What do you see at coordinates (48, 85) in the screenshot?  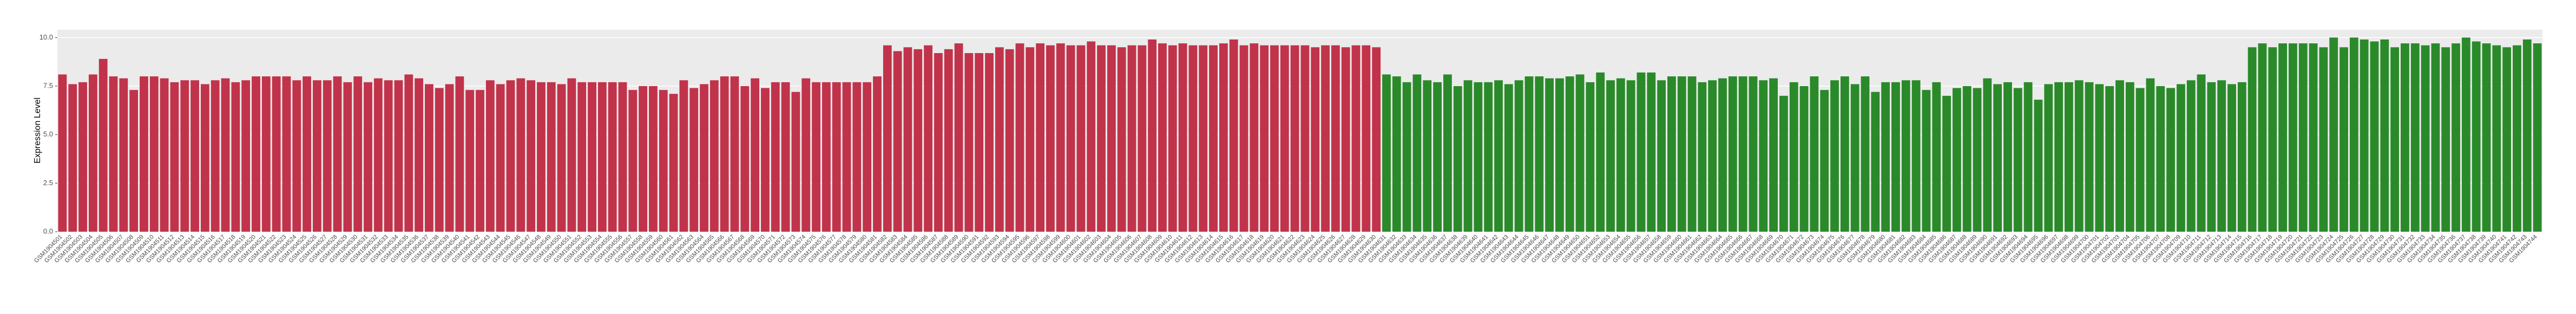 I see `y-tick-label: 7.5` at bounding box center [48, 85].